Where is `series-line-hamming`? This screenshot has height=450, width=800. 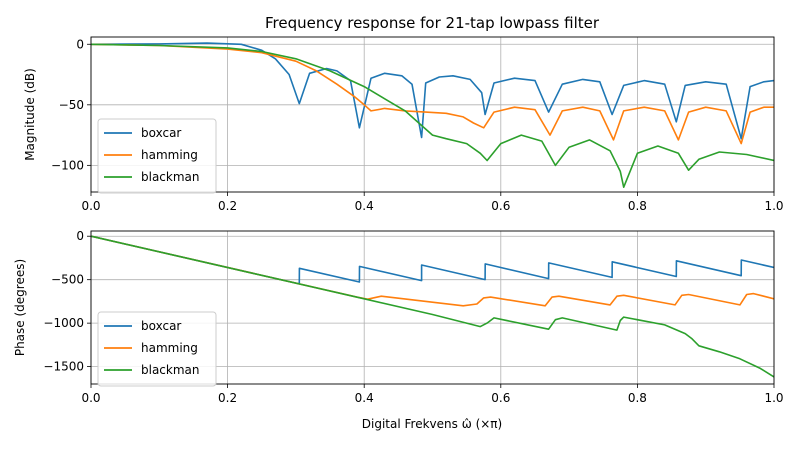
series-line-hamming is located at coordinates (432, 271).